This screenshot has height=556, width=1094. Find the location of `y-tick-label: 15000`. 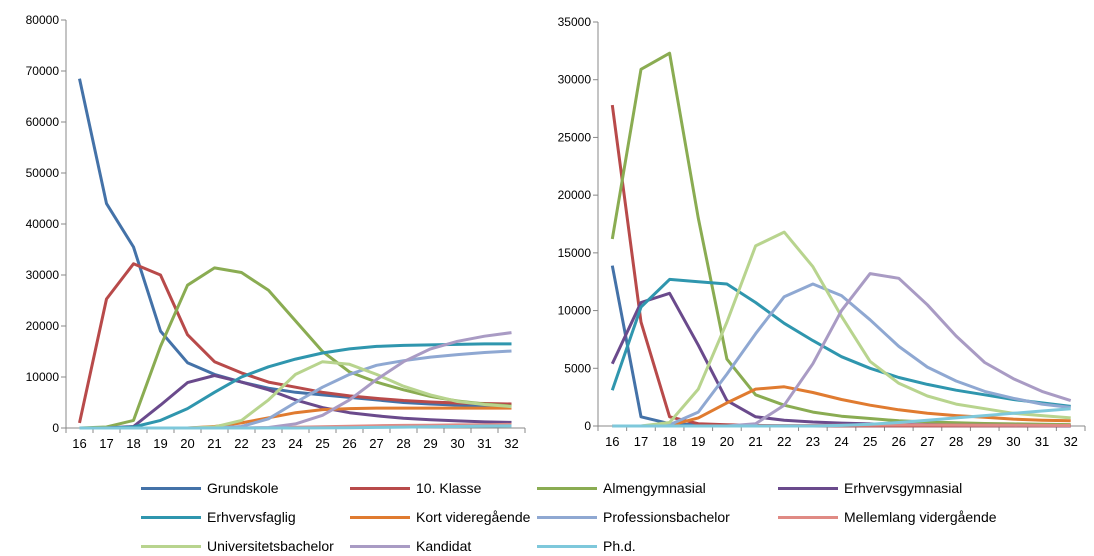

y-tick-label: 15000 is located at coordinates (575, 253).